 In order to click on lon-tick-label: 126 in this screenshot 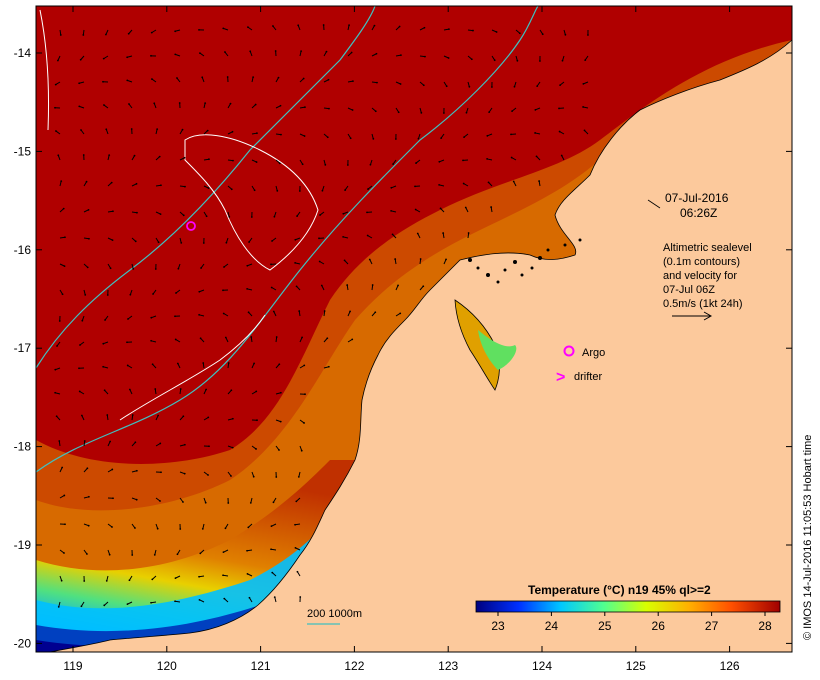, I will do `click(730, 666)`.